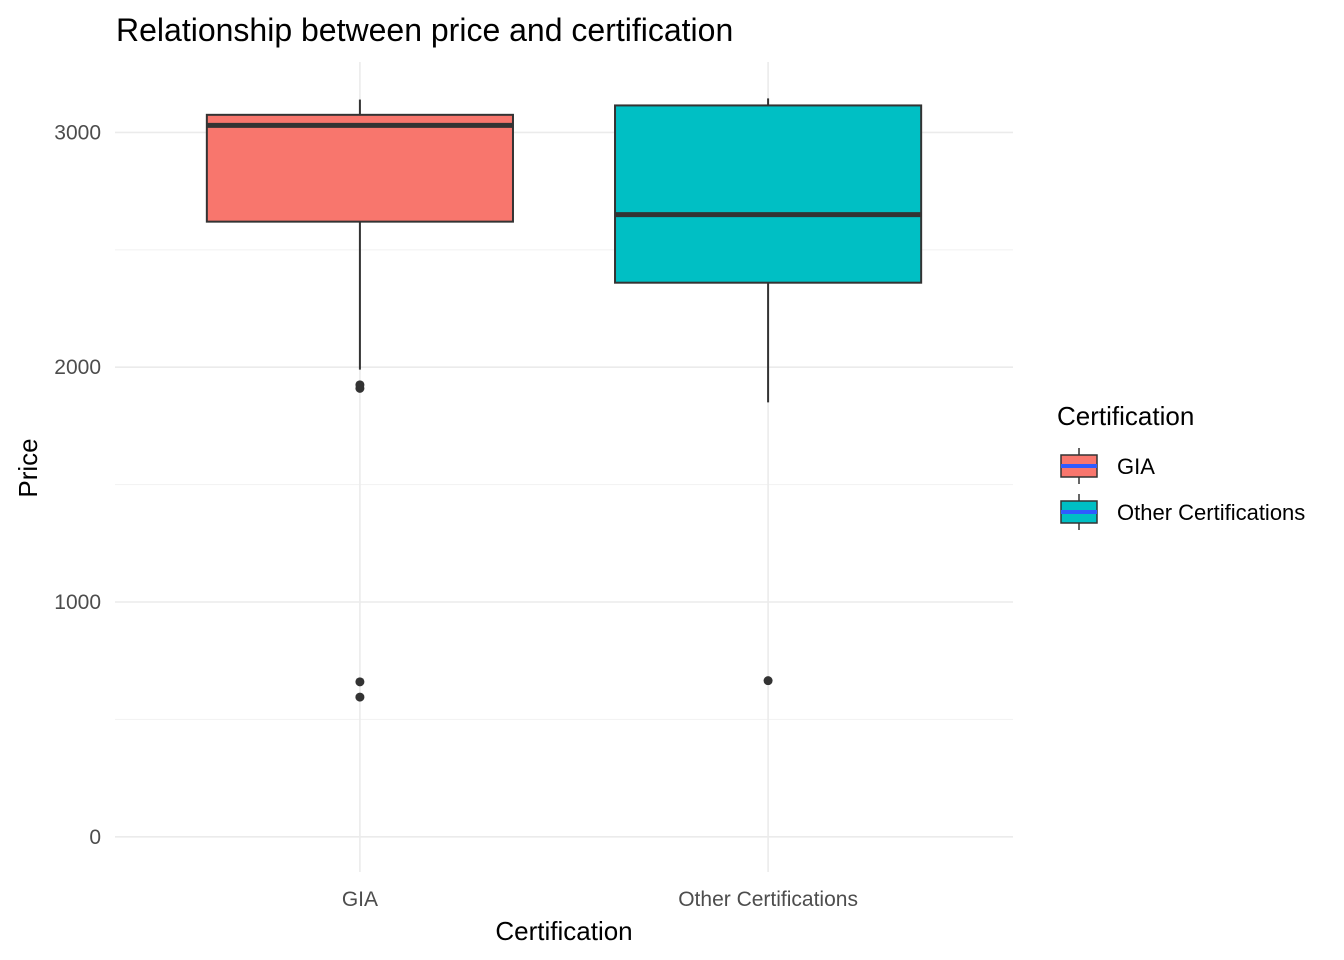 The height and width of the screenshot is (960, 1344). Describe the element at coordinates (360, 899) in the screenshot. I see `x-tick-label: GIA` at that location.